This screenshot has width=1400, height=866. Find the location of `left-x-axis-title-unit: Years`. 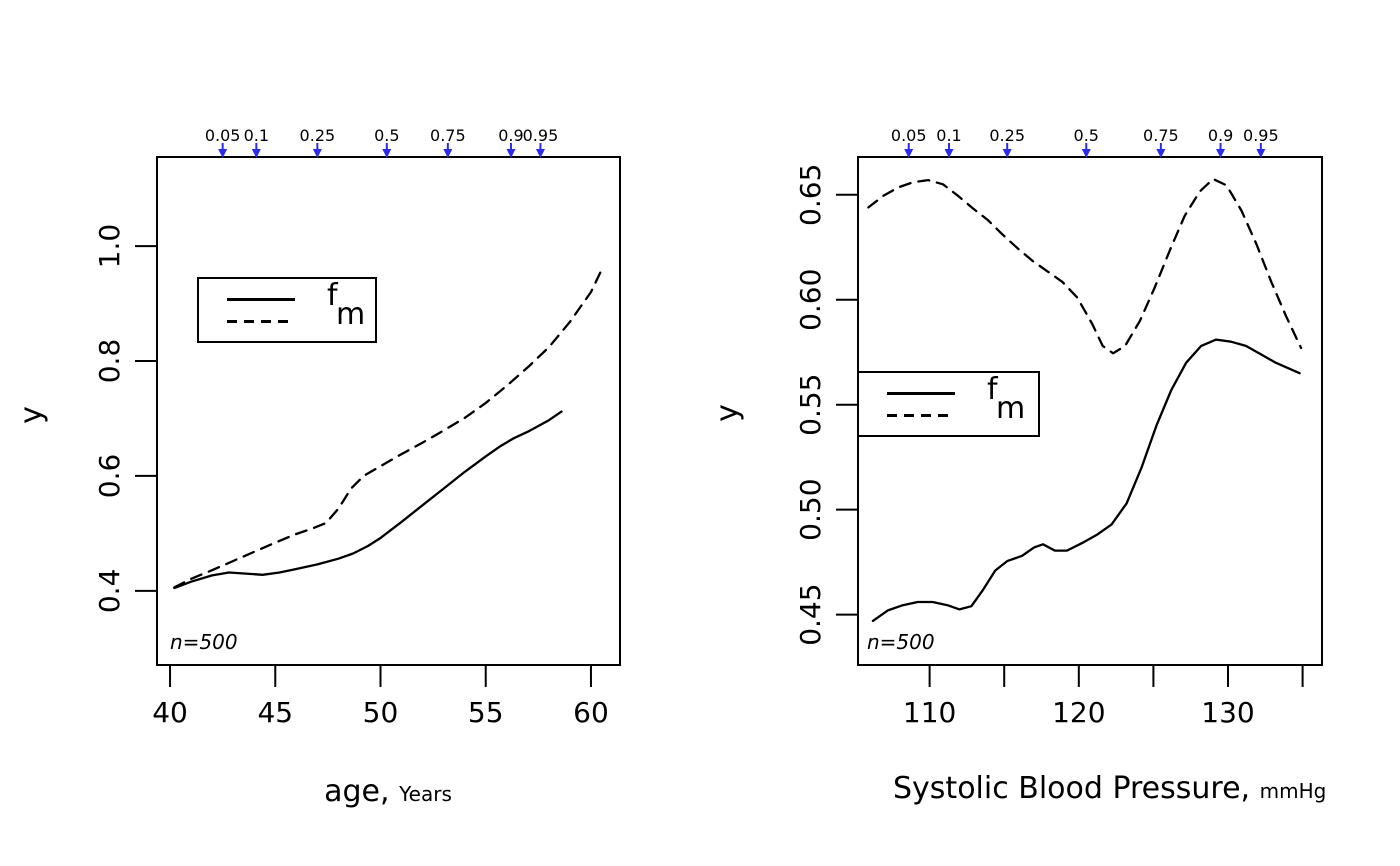

left-x-axis-title-unit: Years is located at coordinates (425, 794).